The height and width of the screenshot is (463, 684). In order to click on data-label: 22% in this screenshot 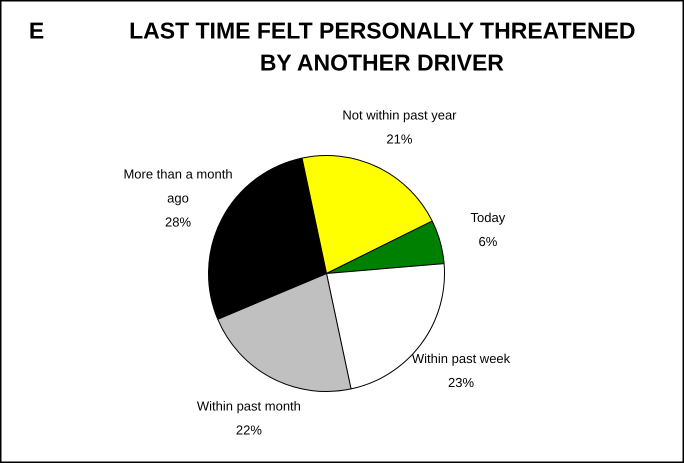, I will do `click(249, 430)`.